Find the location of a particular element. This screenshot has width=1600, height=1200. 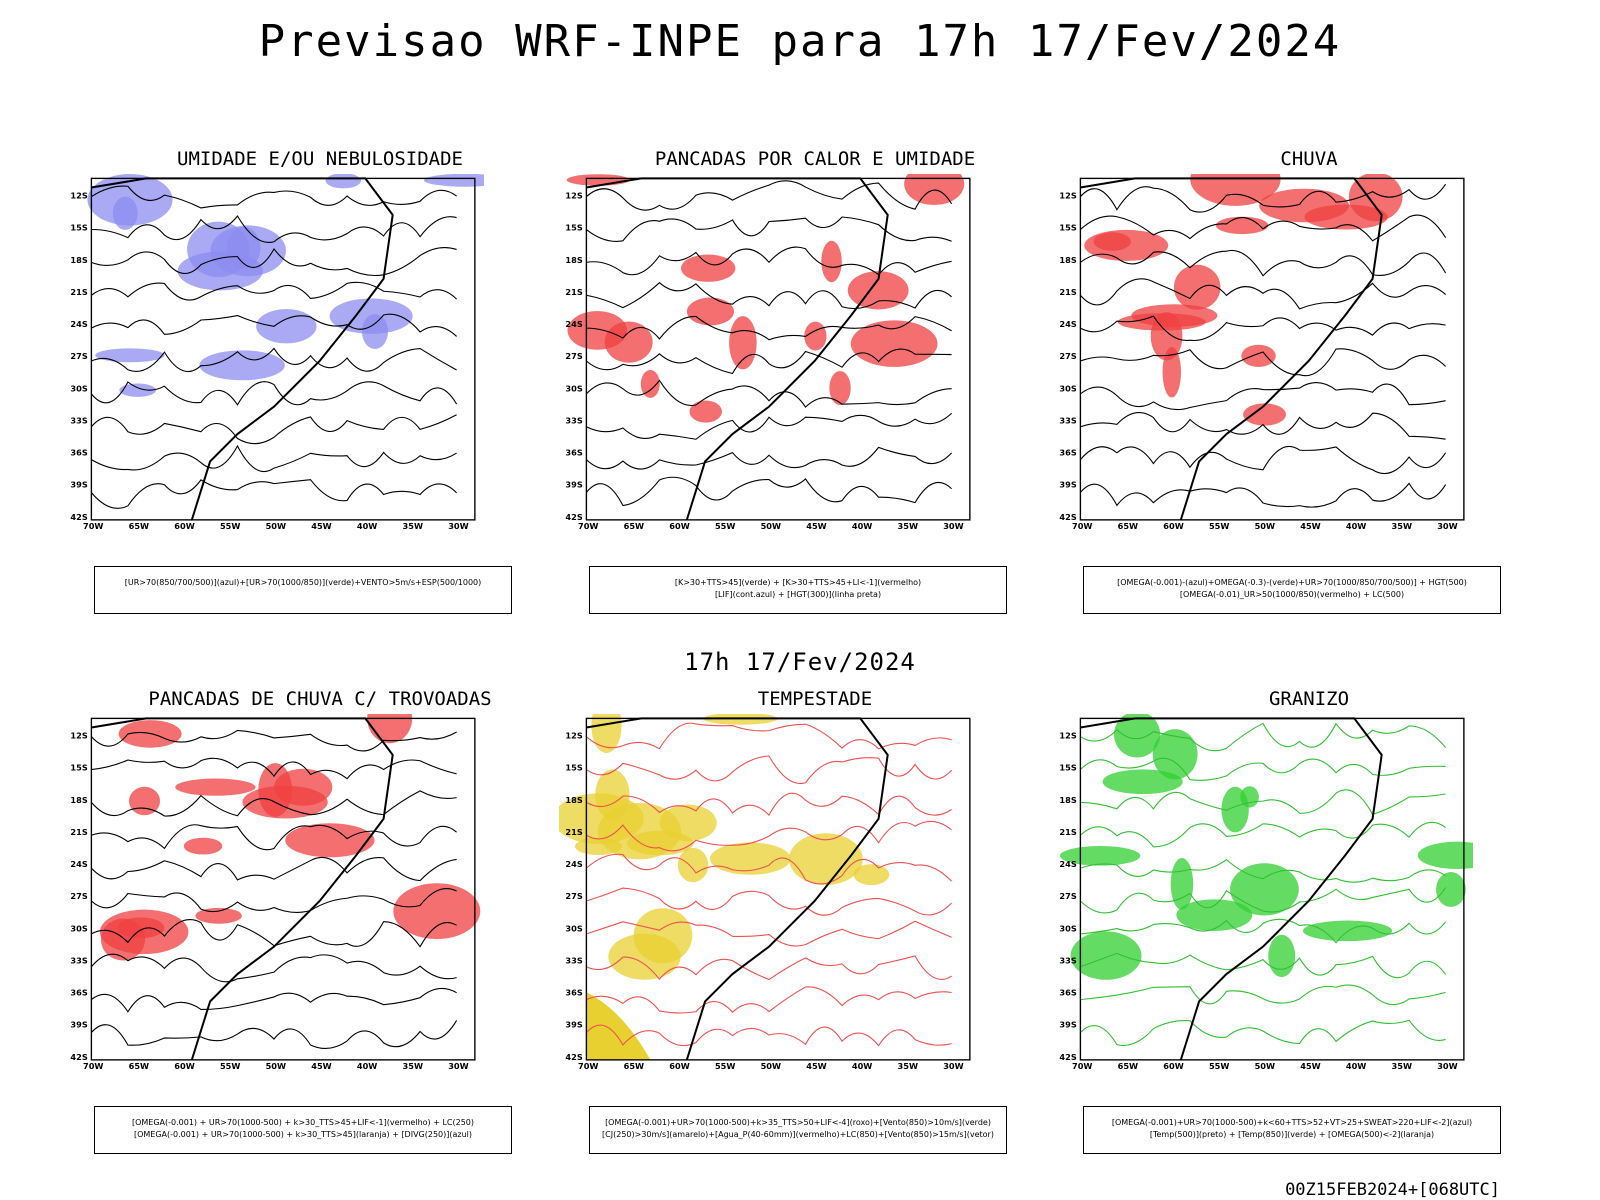

coastline is located at coordinates (242, 889).